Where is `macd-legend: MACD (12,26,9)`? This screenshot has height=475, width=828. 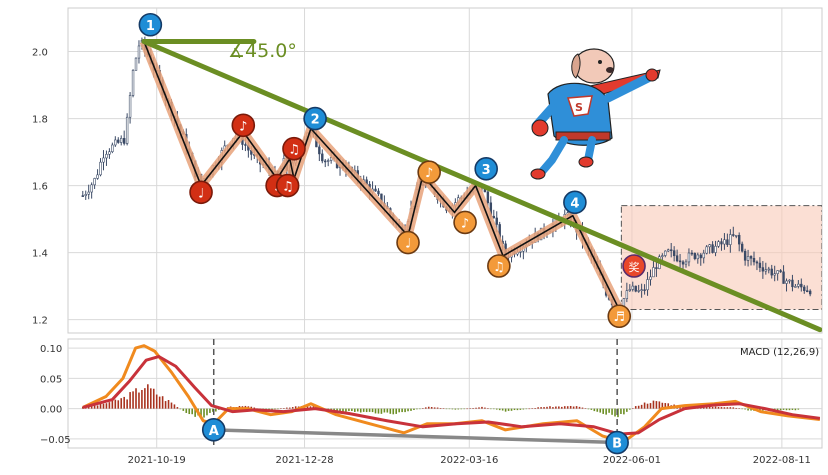
macd-legend: MACD (12,26,9) is located at coordinates (779, 352).